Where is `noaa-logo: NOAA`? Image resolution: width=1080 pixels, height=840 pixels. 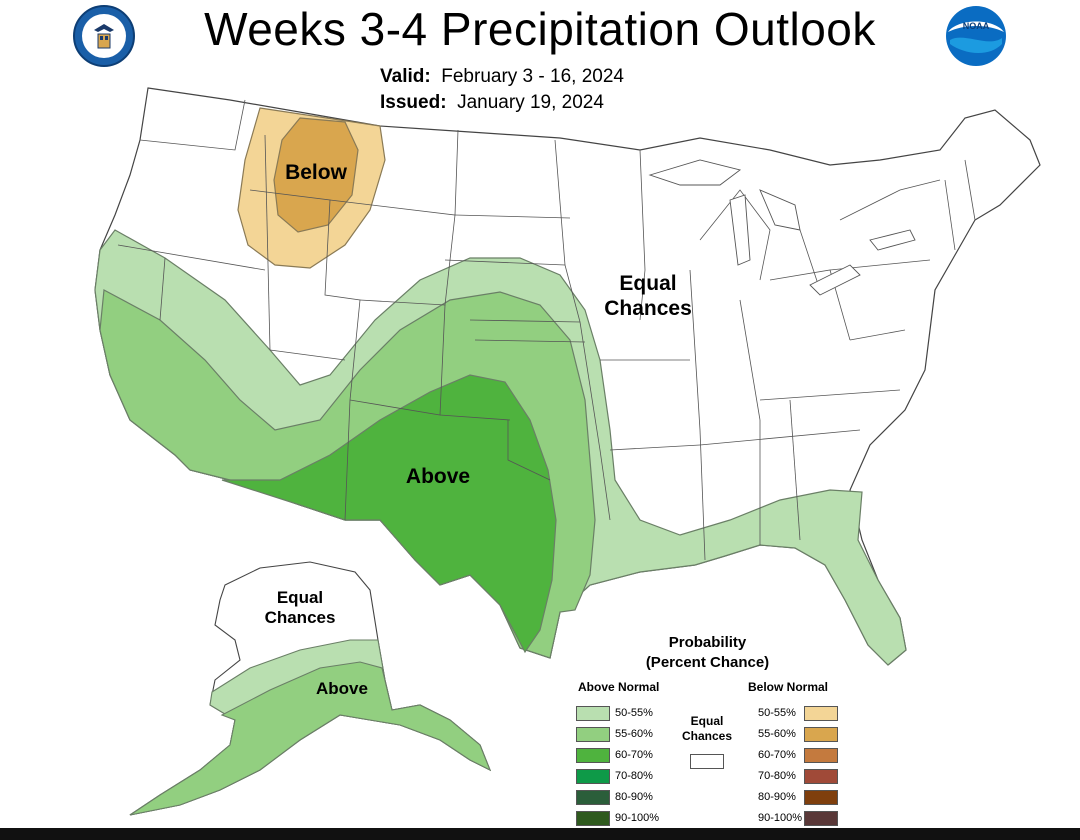 noaa-logo: NOAA is located at coordinates (976, 36).